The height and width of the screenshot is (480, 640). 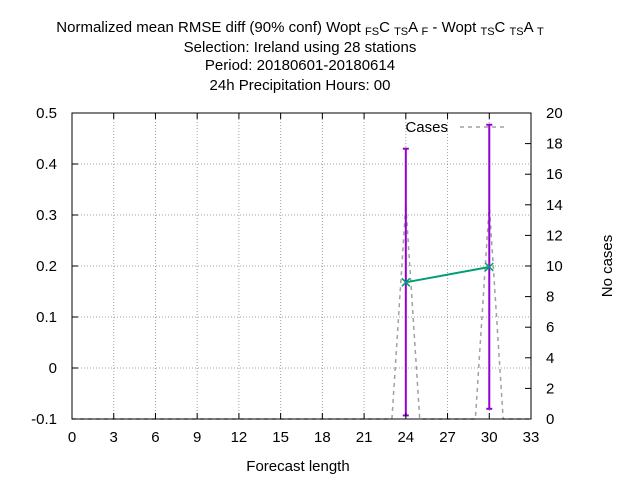 What do you see at coordinates (300, 47) in the screenshot?
I see `chart-title-line2: Selection: Ireland using 28 stations` at bounding box center [300, 47].